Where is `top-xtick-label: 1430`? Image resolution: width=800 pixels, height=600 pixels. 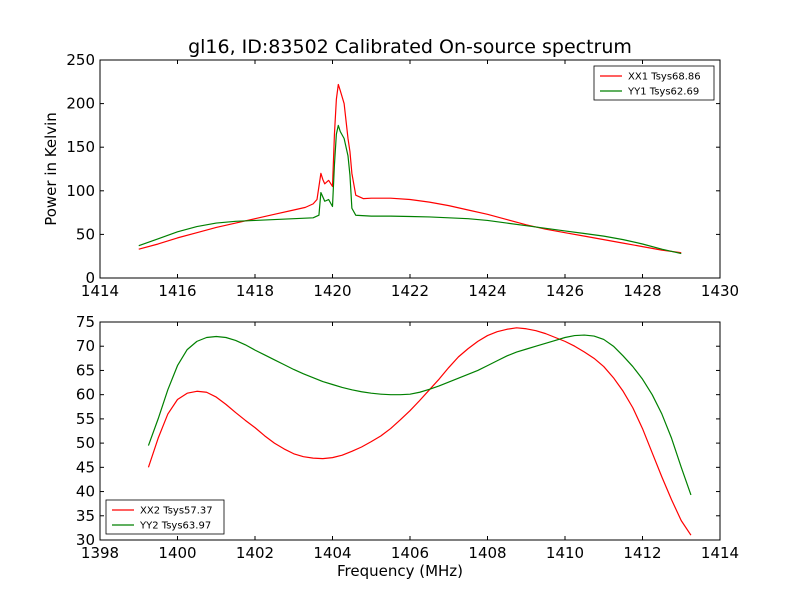
top-xtick-label: 1430 is located at coordinates (720, 291).